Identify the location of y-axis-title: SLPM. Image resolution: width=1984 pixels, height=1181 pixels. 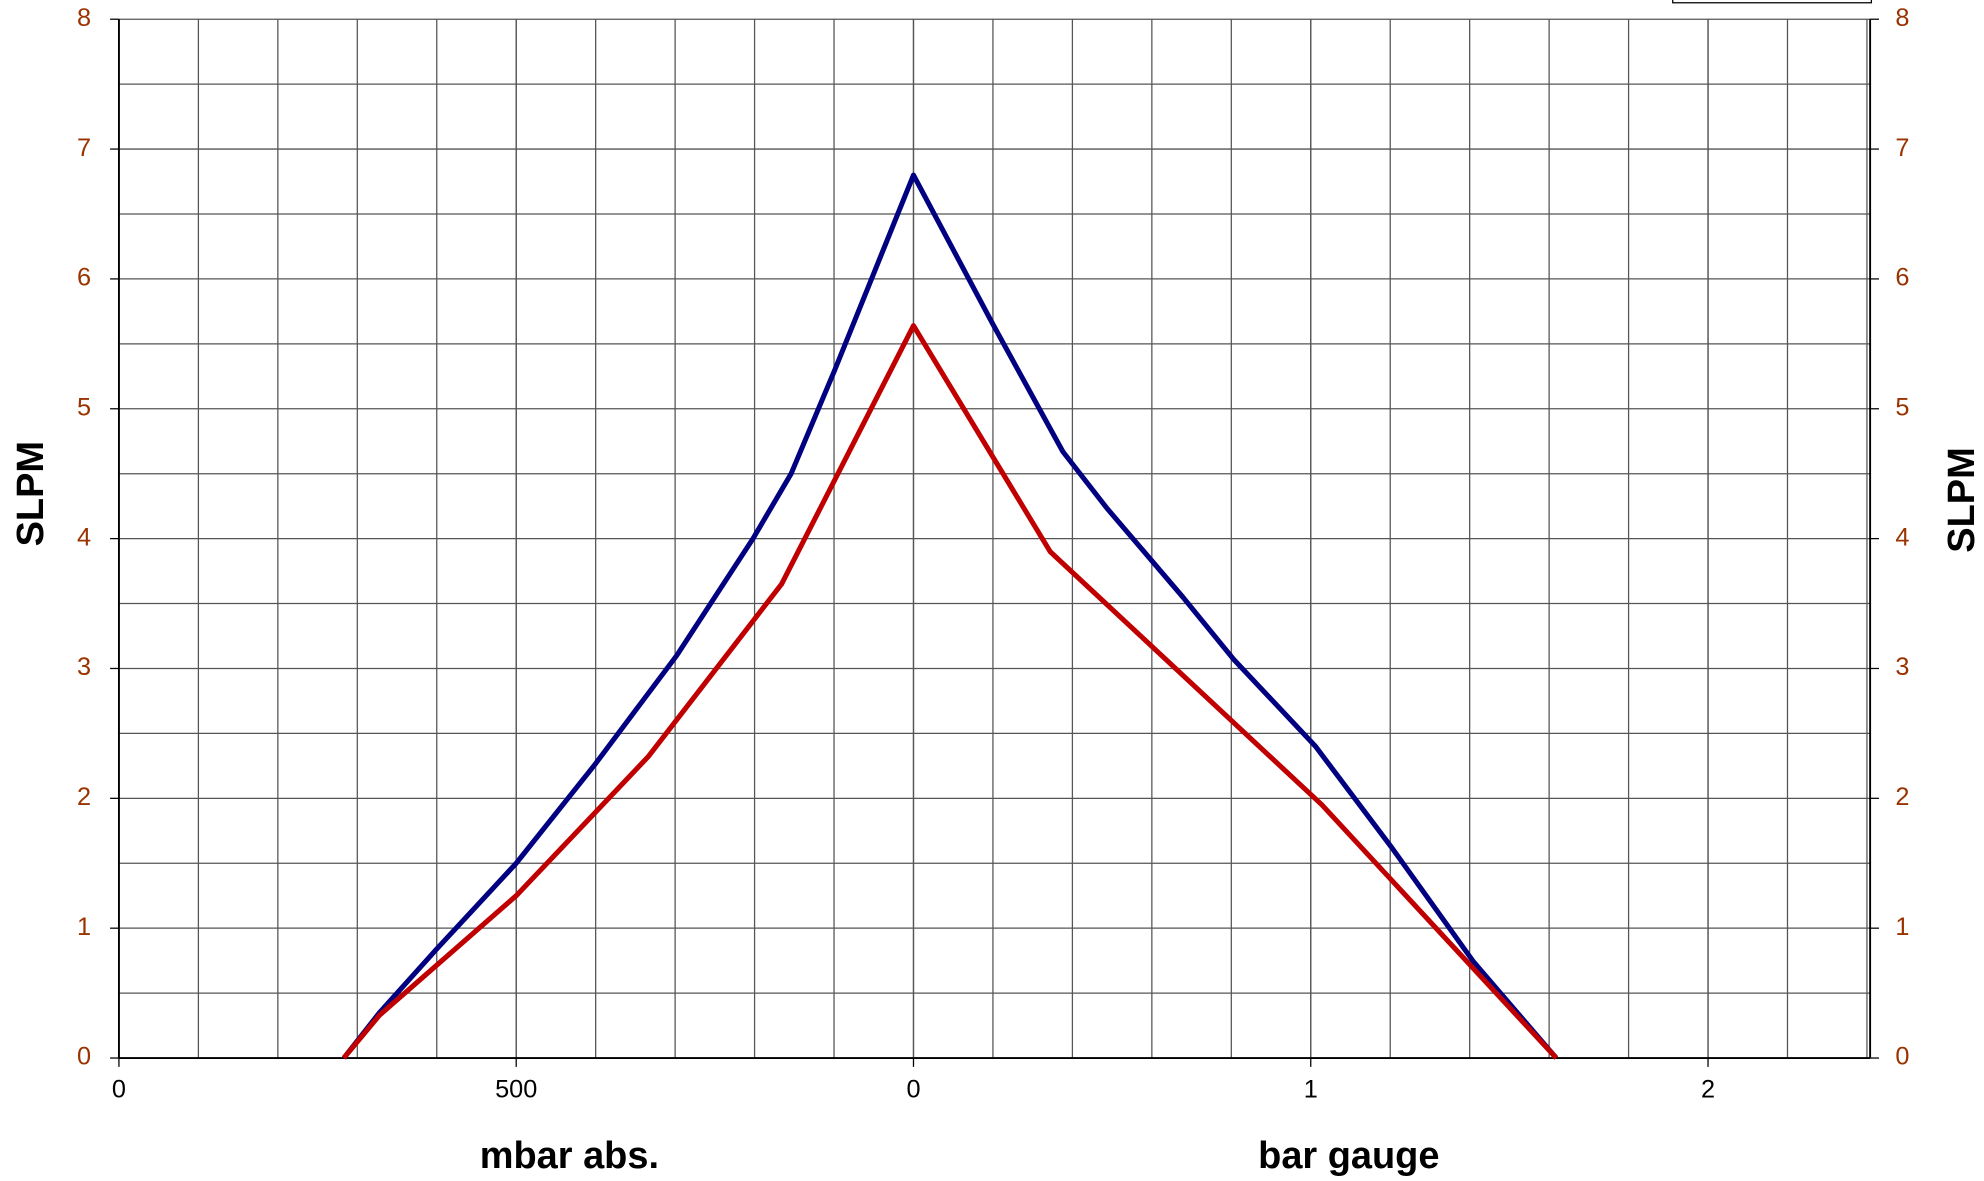
(31, 493).